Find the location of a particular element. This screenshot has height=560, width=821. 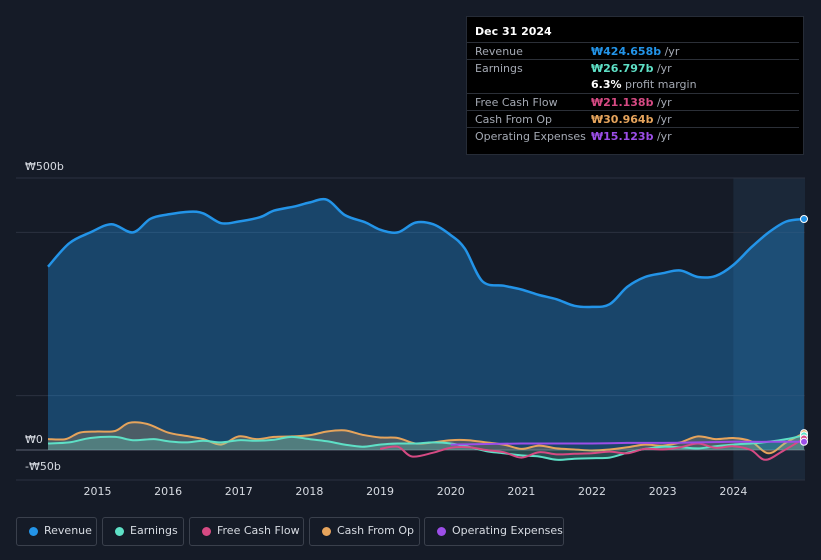

x-tick-label: 2019 is located at coordinates (380, 491).